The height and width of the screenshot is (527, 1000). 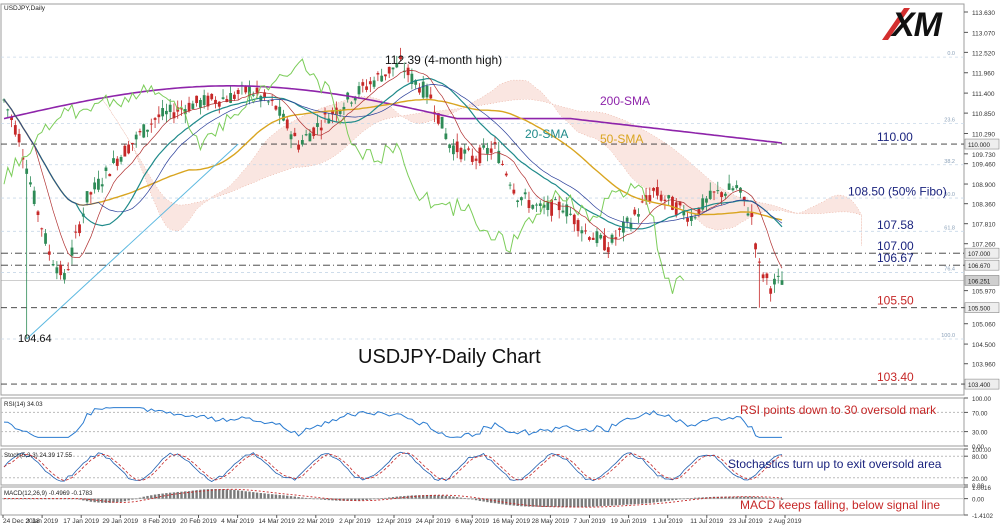 I want to click on y-tick-label: 107.810, so click(x=984, y=225).